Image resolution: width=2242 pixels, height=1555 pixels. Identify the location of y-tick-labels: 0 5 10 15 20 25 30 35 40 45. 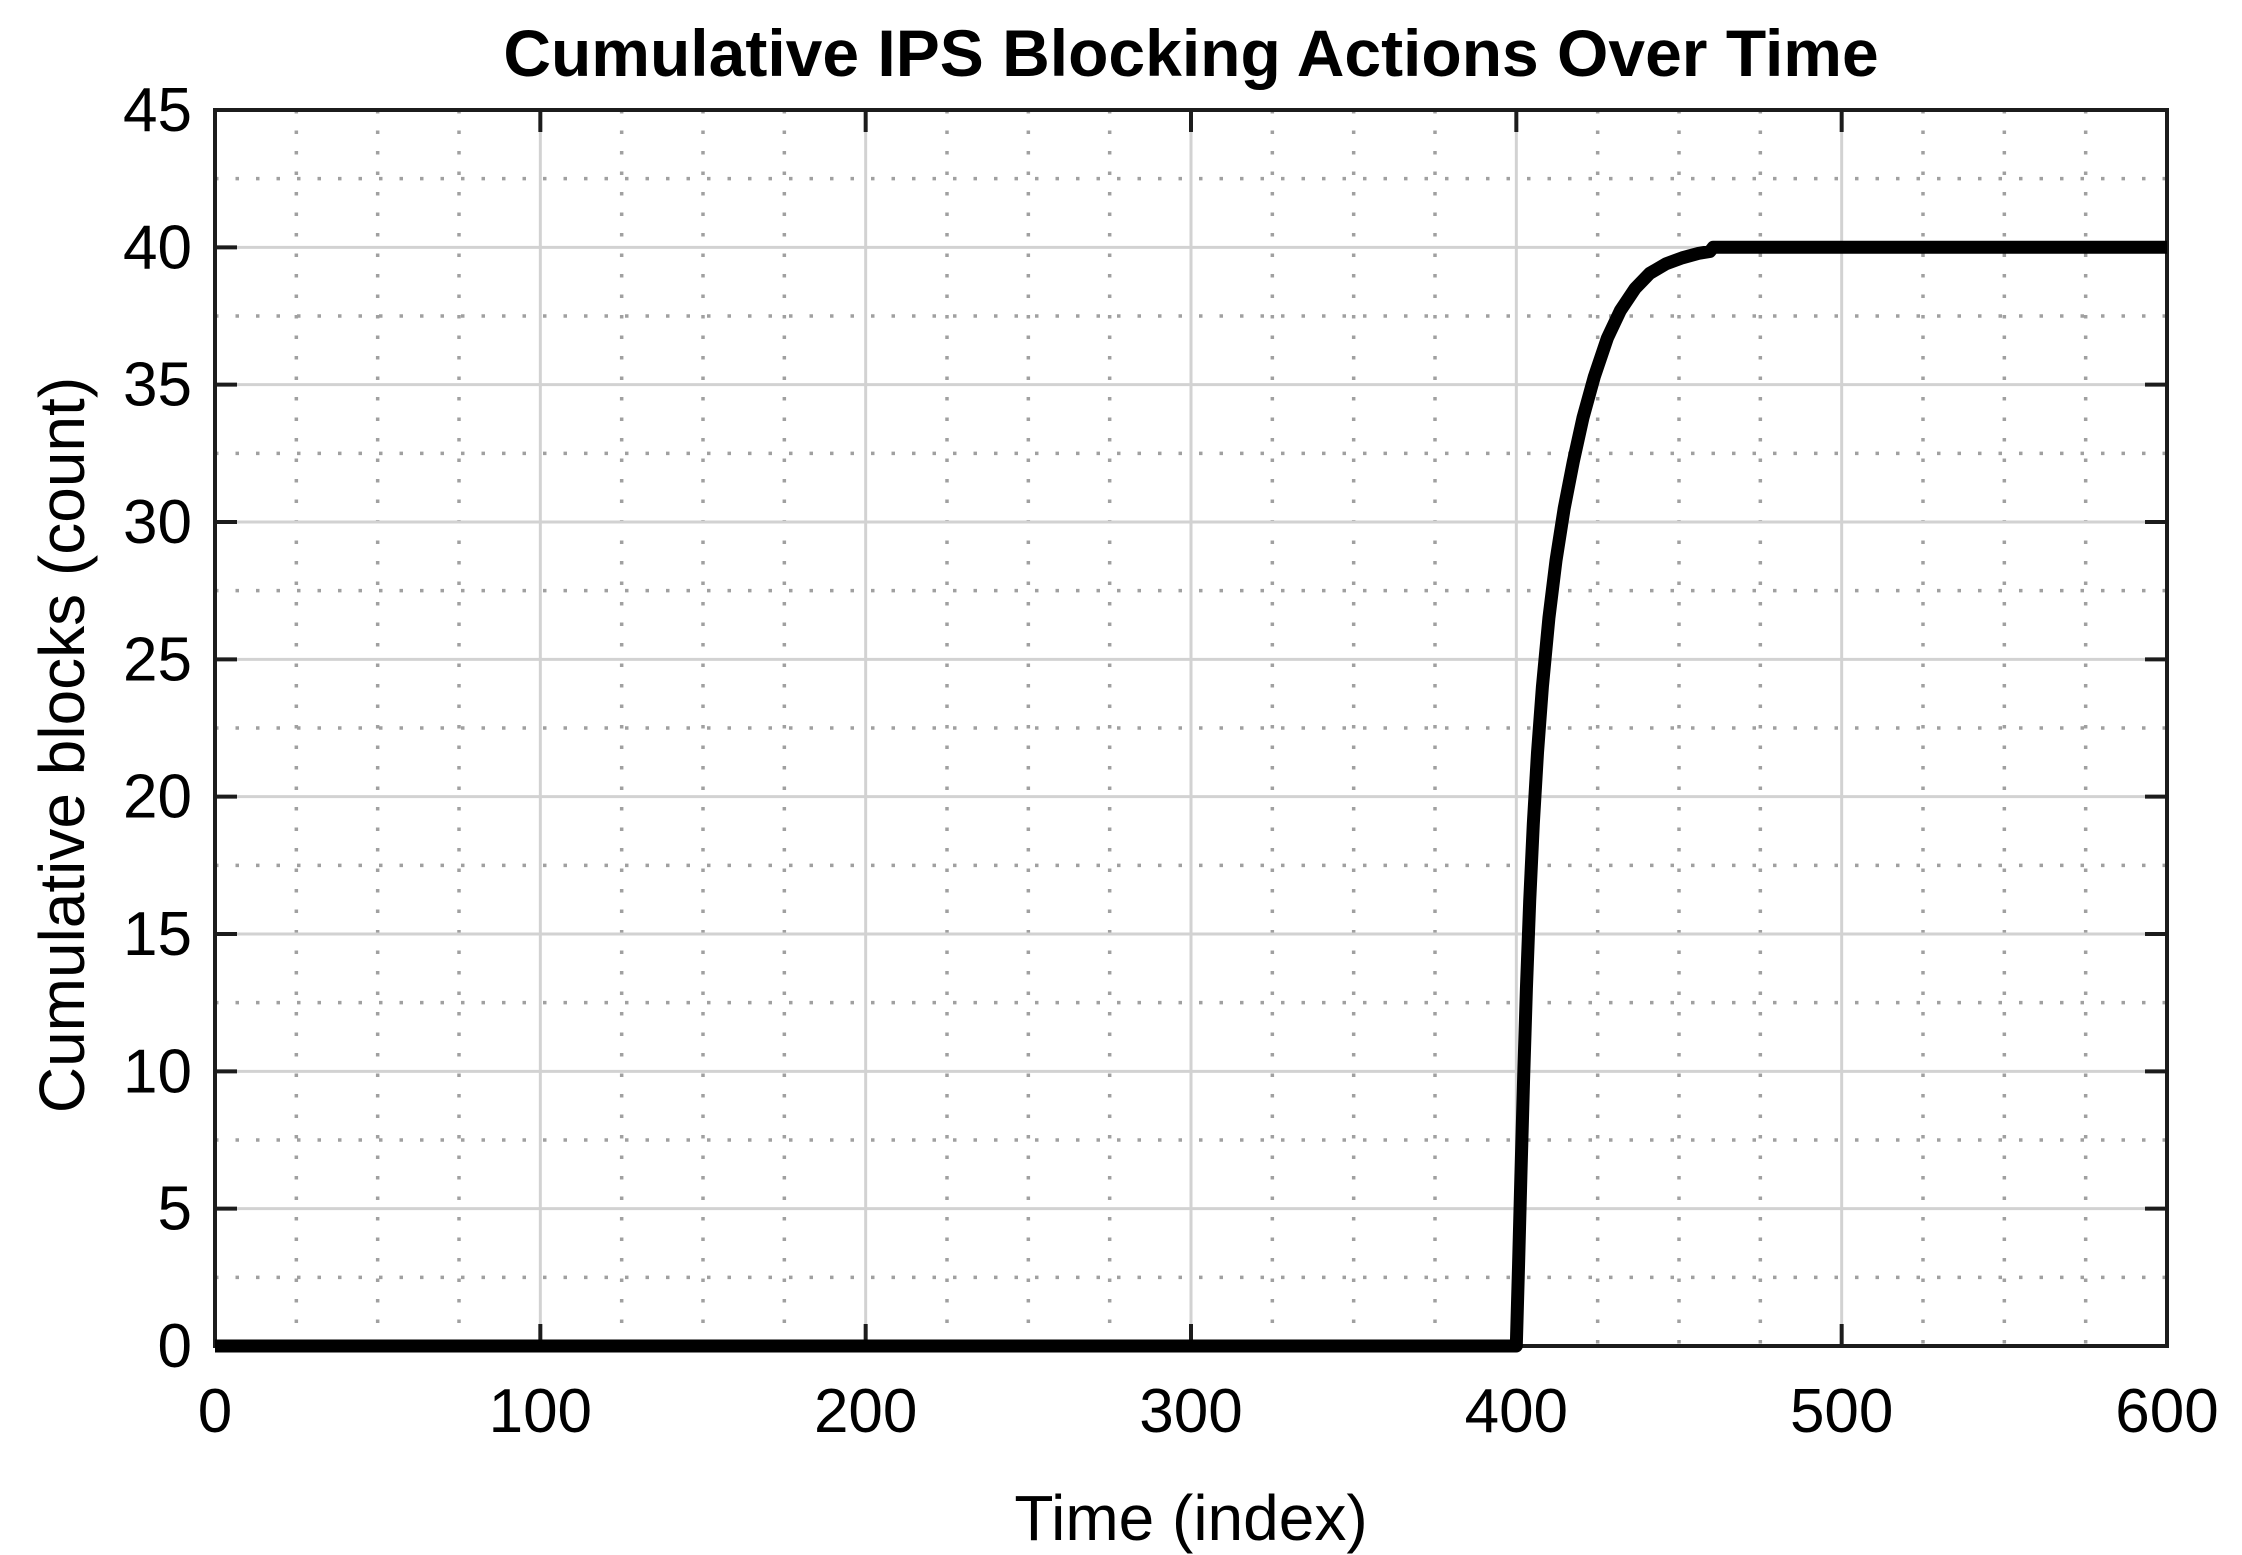
(157, 728).